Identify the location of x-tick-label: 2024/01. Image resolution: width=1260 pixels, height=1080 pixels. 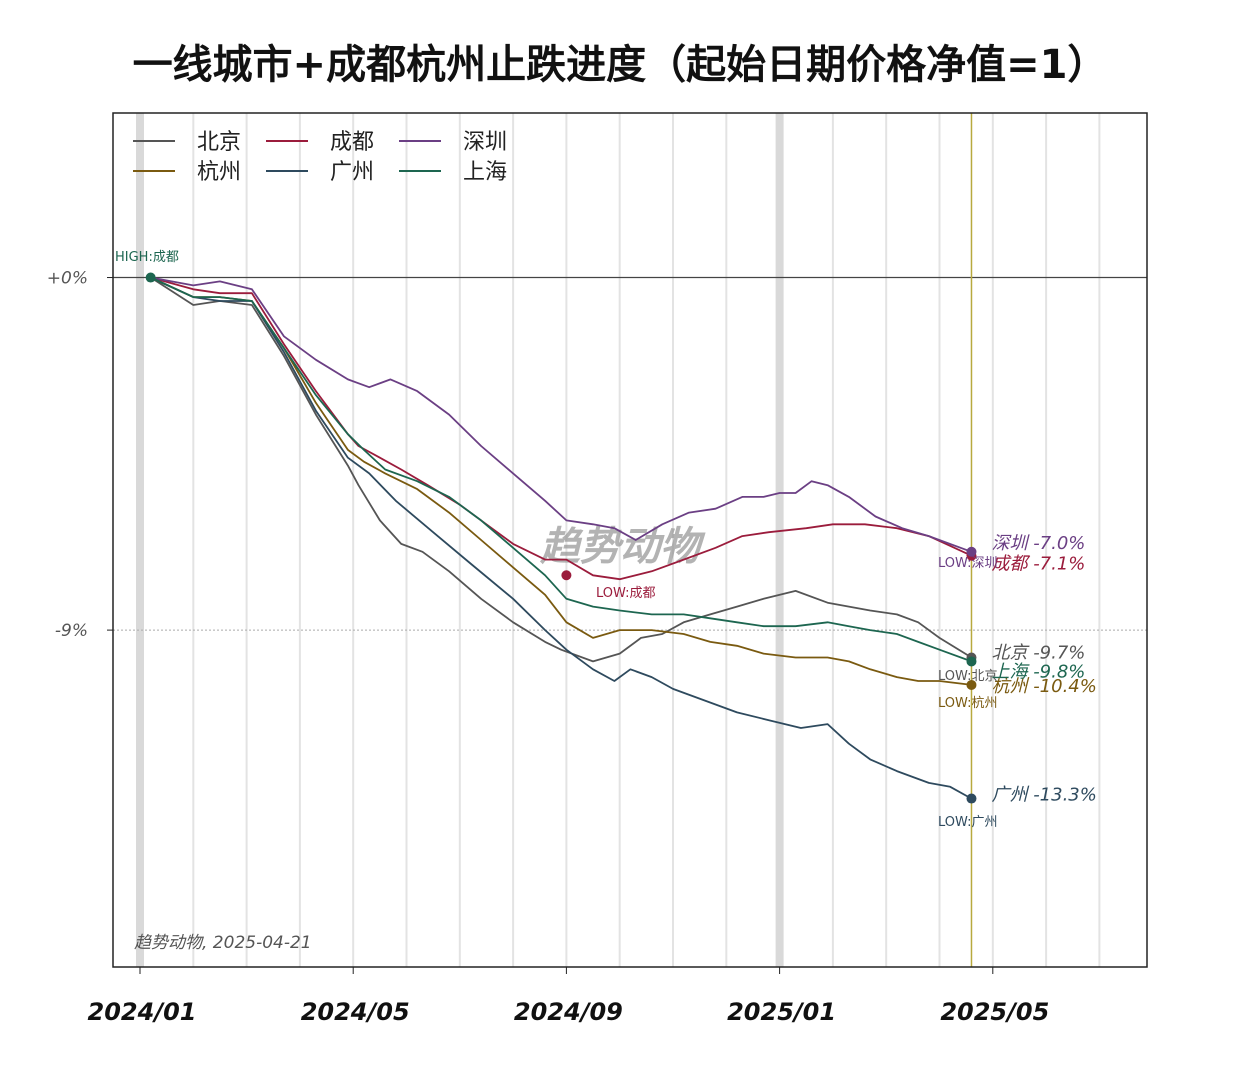
(142, 1012).